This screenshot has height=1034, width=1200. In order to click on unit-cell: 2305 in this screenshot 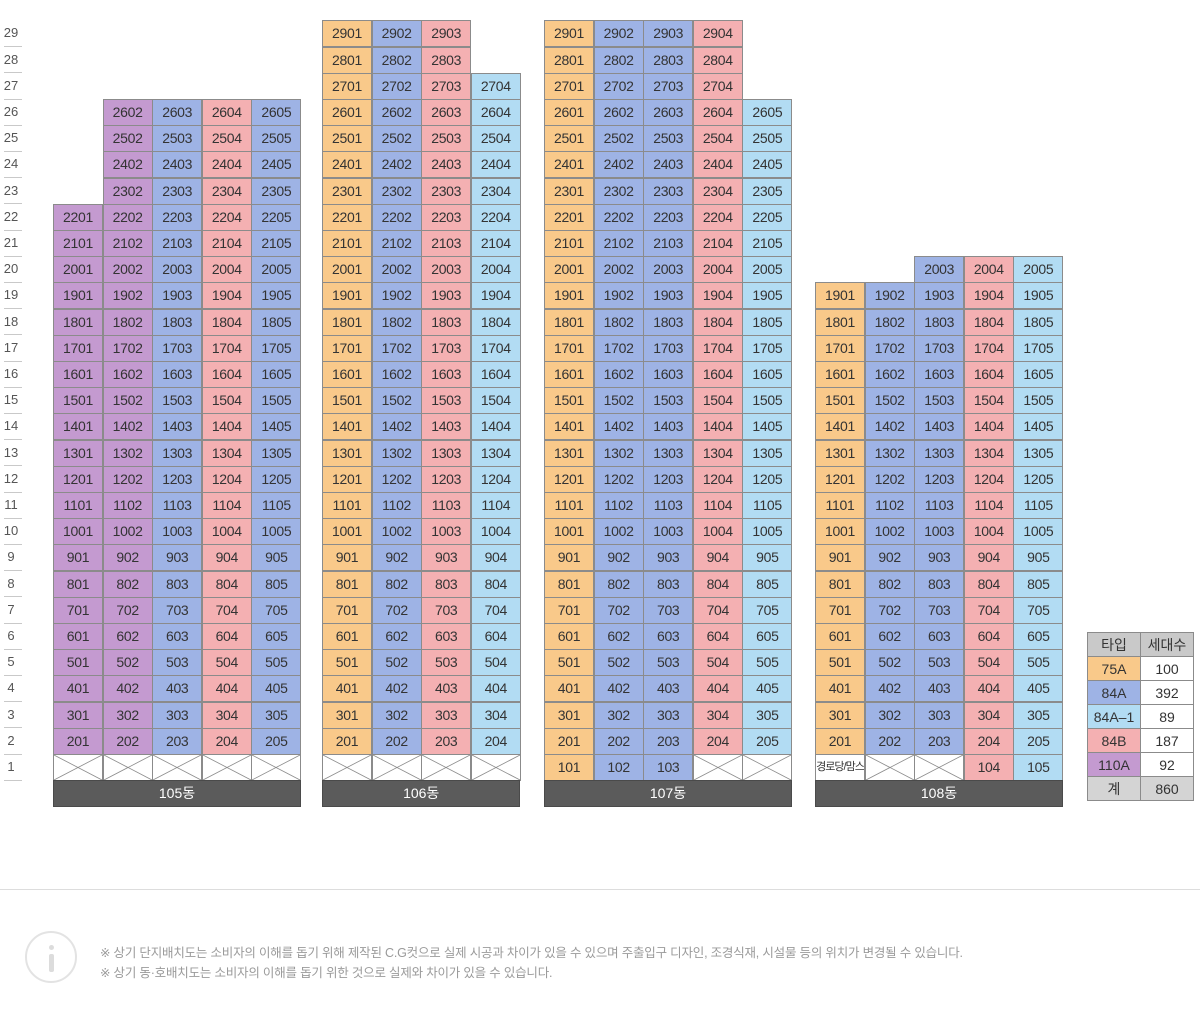, I will do `click(767, 191)`.